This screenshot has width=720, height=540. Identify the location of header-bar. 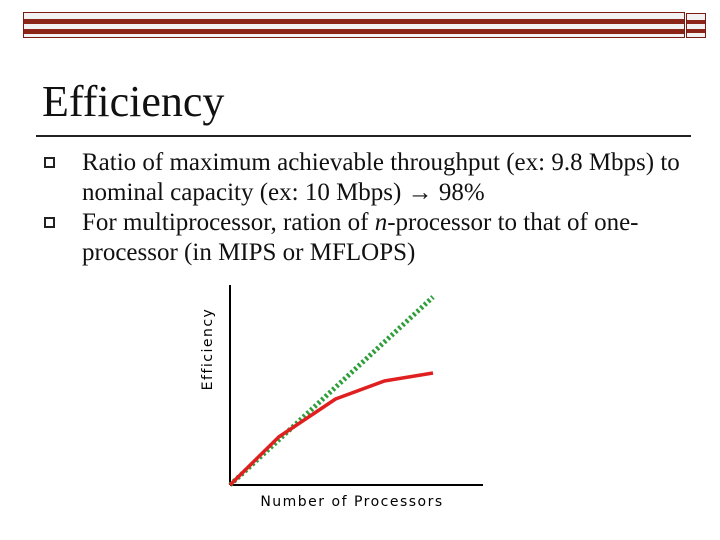
(354, 25).